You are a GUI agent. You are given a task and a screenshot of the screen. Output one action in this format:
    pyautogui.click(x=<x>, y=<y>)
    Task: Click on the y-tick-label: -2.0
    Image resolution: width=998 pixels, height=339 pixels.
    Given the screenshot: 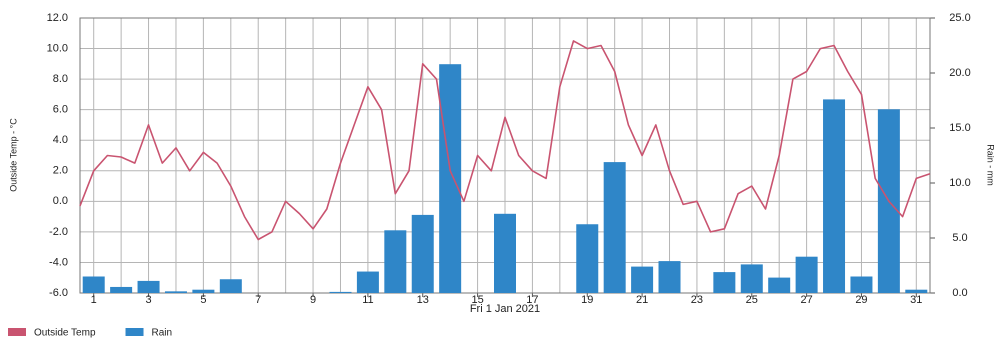 What is the action you would take?
    pyautogui.click(x=58, y=232)
    